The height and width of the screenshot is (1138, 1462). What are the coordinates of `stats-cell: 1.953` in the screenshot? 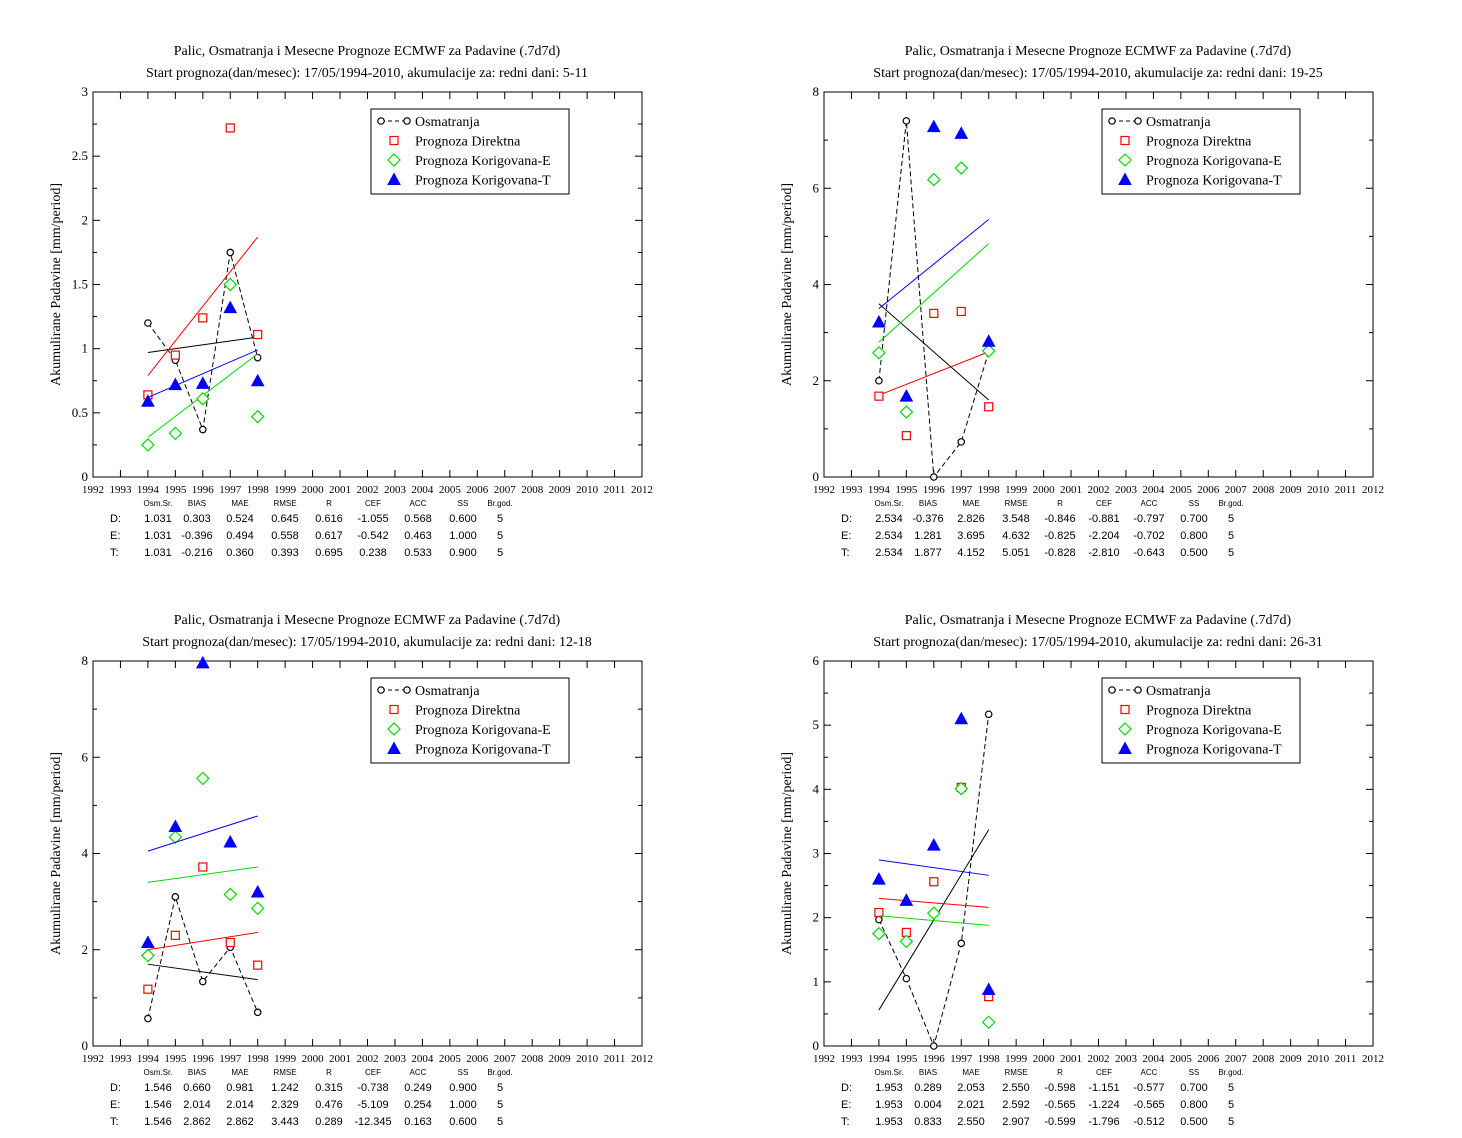 It's located at (889, 1088).